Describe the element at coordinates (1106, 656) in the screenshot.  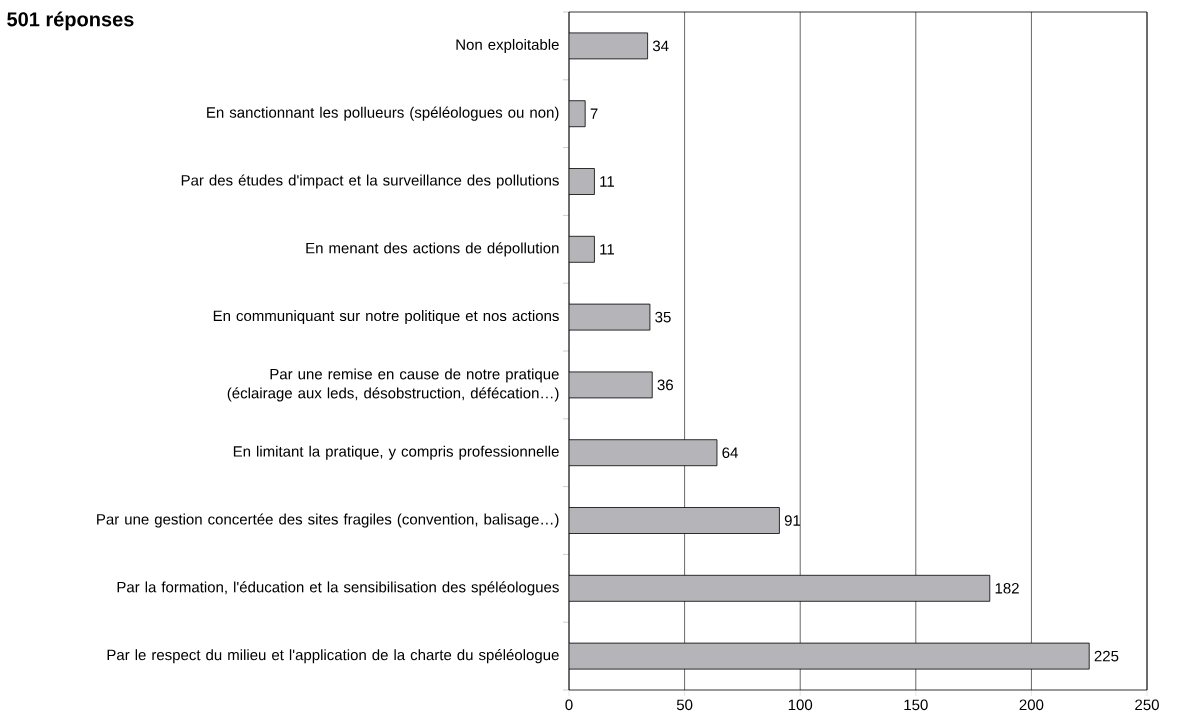
I see `data-label: 225` at that location.